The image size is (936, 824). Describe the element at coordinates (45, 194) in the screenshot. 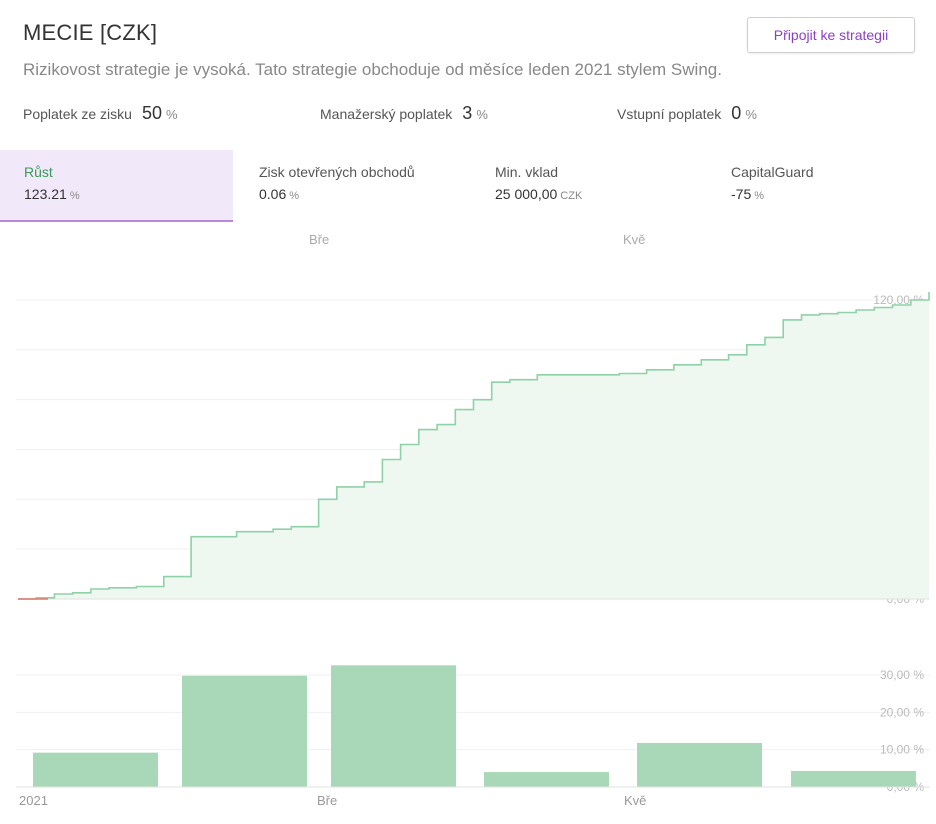

I see `tab-growth-value: 123.21` at that location.